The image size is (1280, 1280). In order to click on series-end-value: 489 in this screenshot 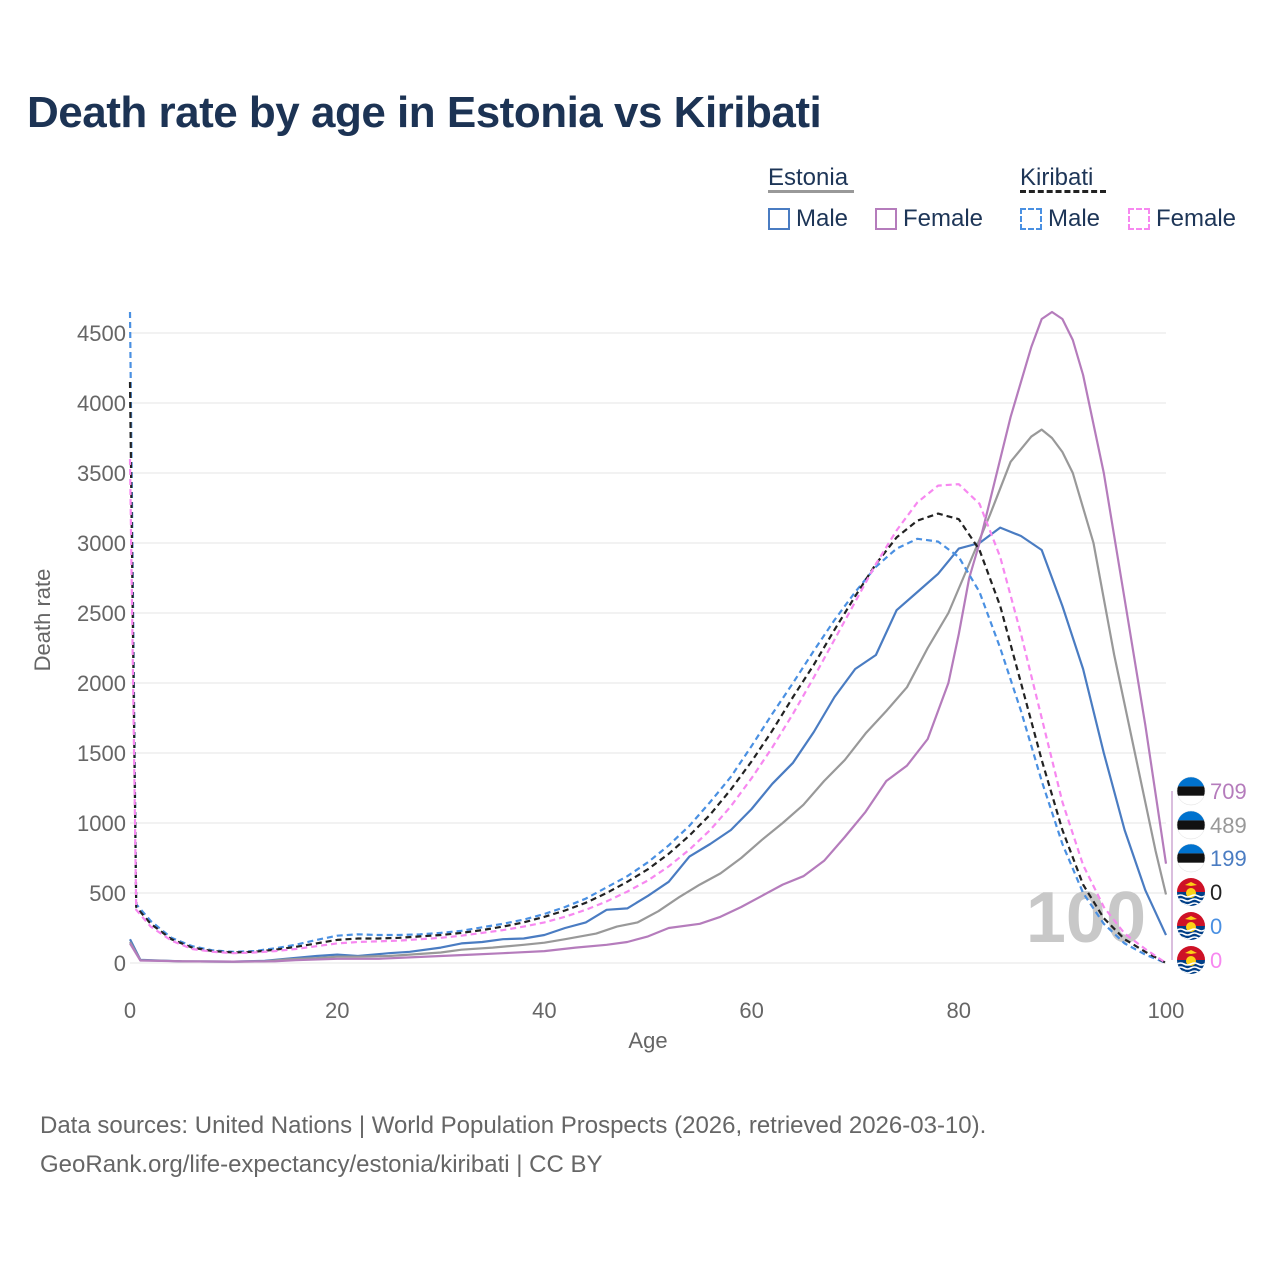, I will do `click(1228, 825)`.